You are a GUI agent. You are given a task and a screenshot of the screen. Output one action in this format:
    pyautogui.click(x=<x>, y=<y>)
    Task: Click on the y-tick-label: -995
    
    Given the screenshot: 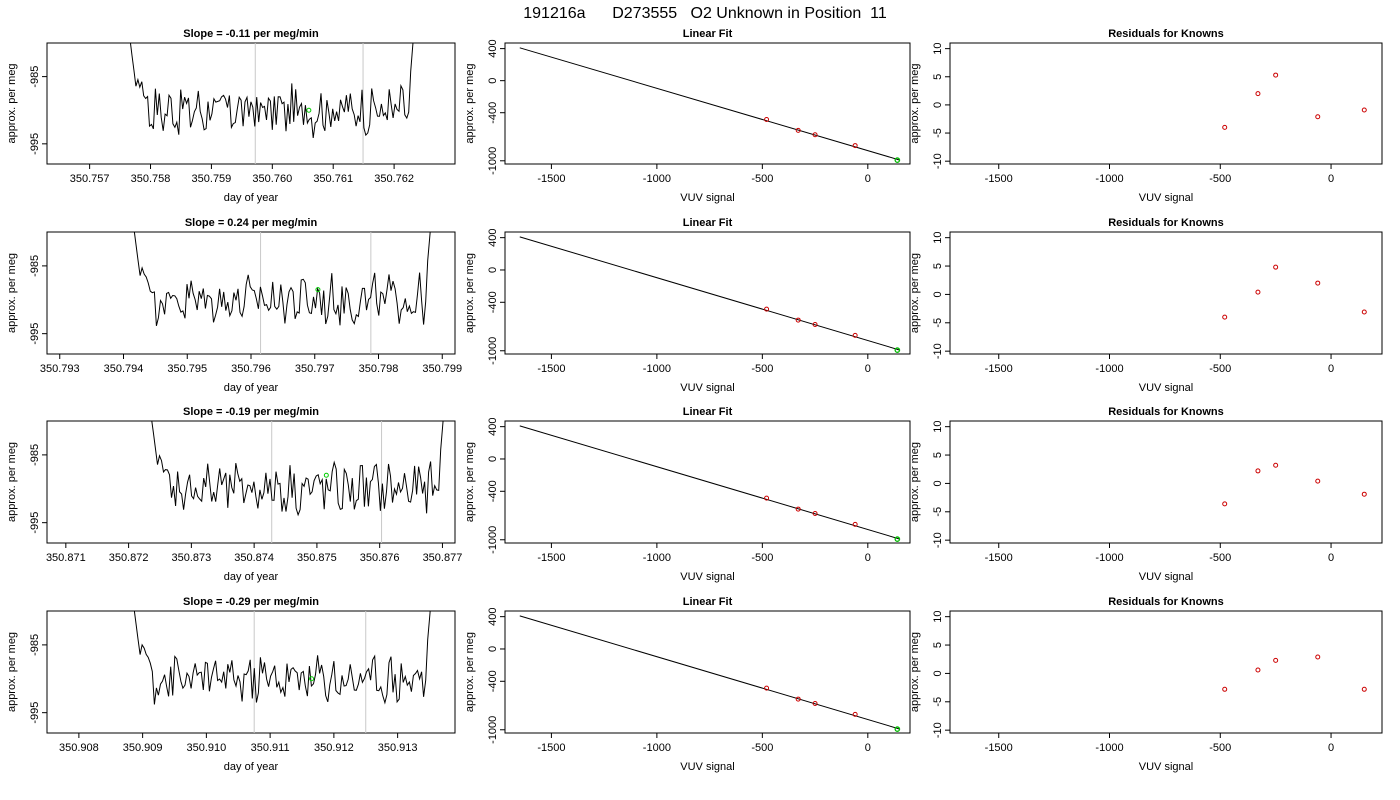 What is the action you would take?
    pyautogui.click(x=35, y=523)
    